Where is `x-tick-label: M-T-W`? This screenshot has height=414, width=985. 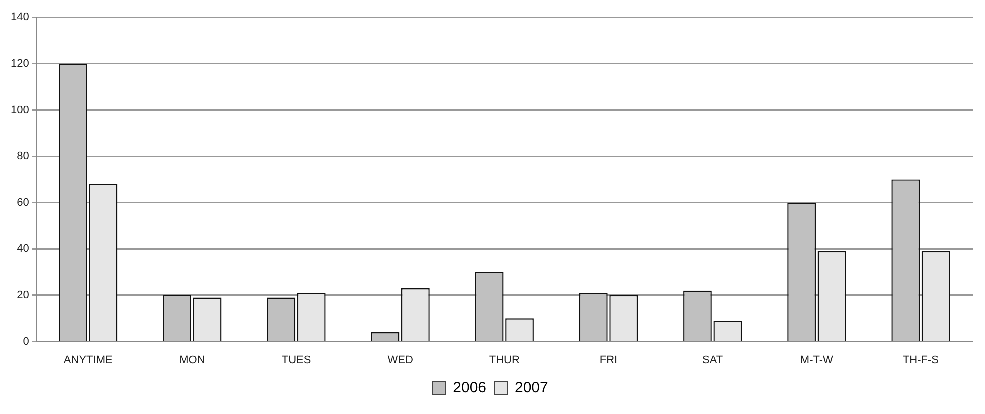
x-tick-label: M-T-W is located at coordinates (817, 360).